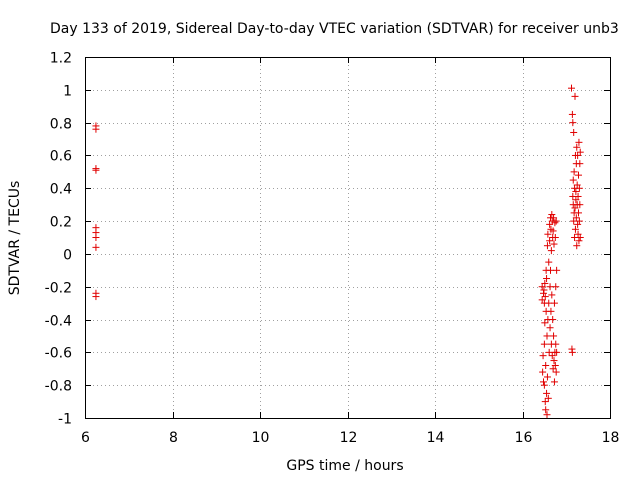  I want to click on x-tick-label: 14, so click(436, 438).